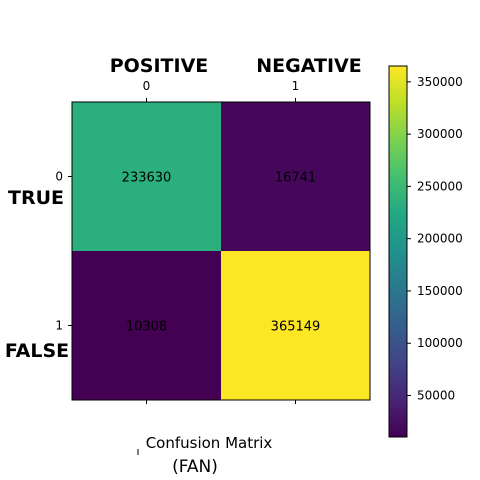  What do you see at coordinates (37, 351) in the screenshot?
I see `row-heading-false: FALSE` at bounding box center [37, 351].